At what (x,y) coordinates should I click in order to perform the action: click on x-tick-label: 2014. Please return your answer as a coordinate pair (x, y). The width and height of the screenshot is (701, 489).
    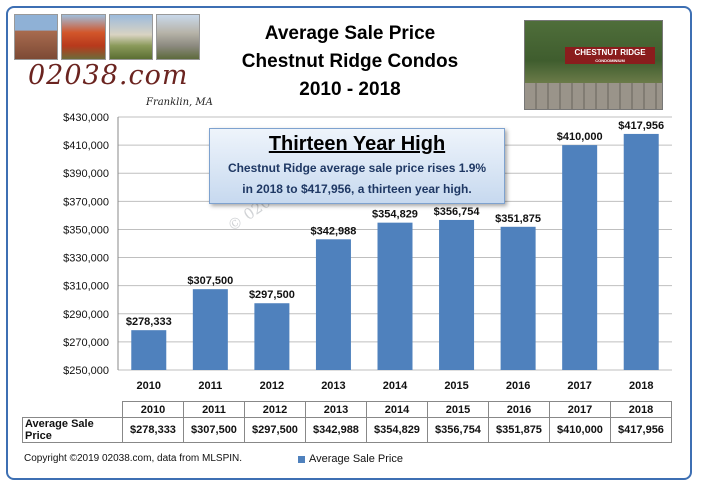
    Looking at the image, I should click on (395, 386).